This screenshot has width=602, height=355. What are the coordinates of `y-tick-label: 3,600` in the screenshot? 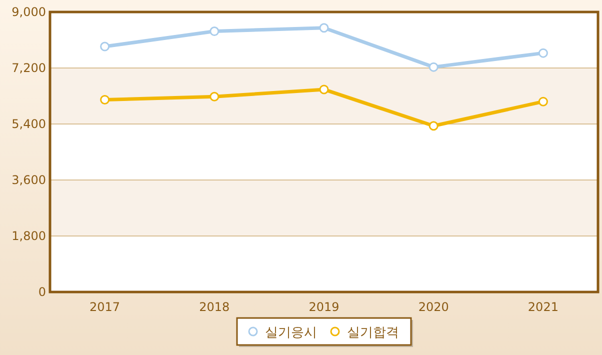 It's located at (29, 180).